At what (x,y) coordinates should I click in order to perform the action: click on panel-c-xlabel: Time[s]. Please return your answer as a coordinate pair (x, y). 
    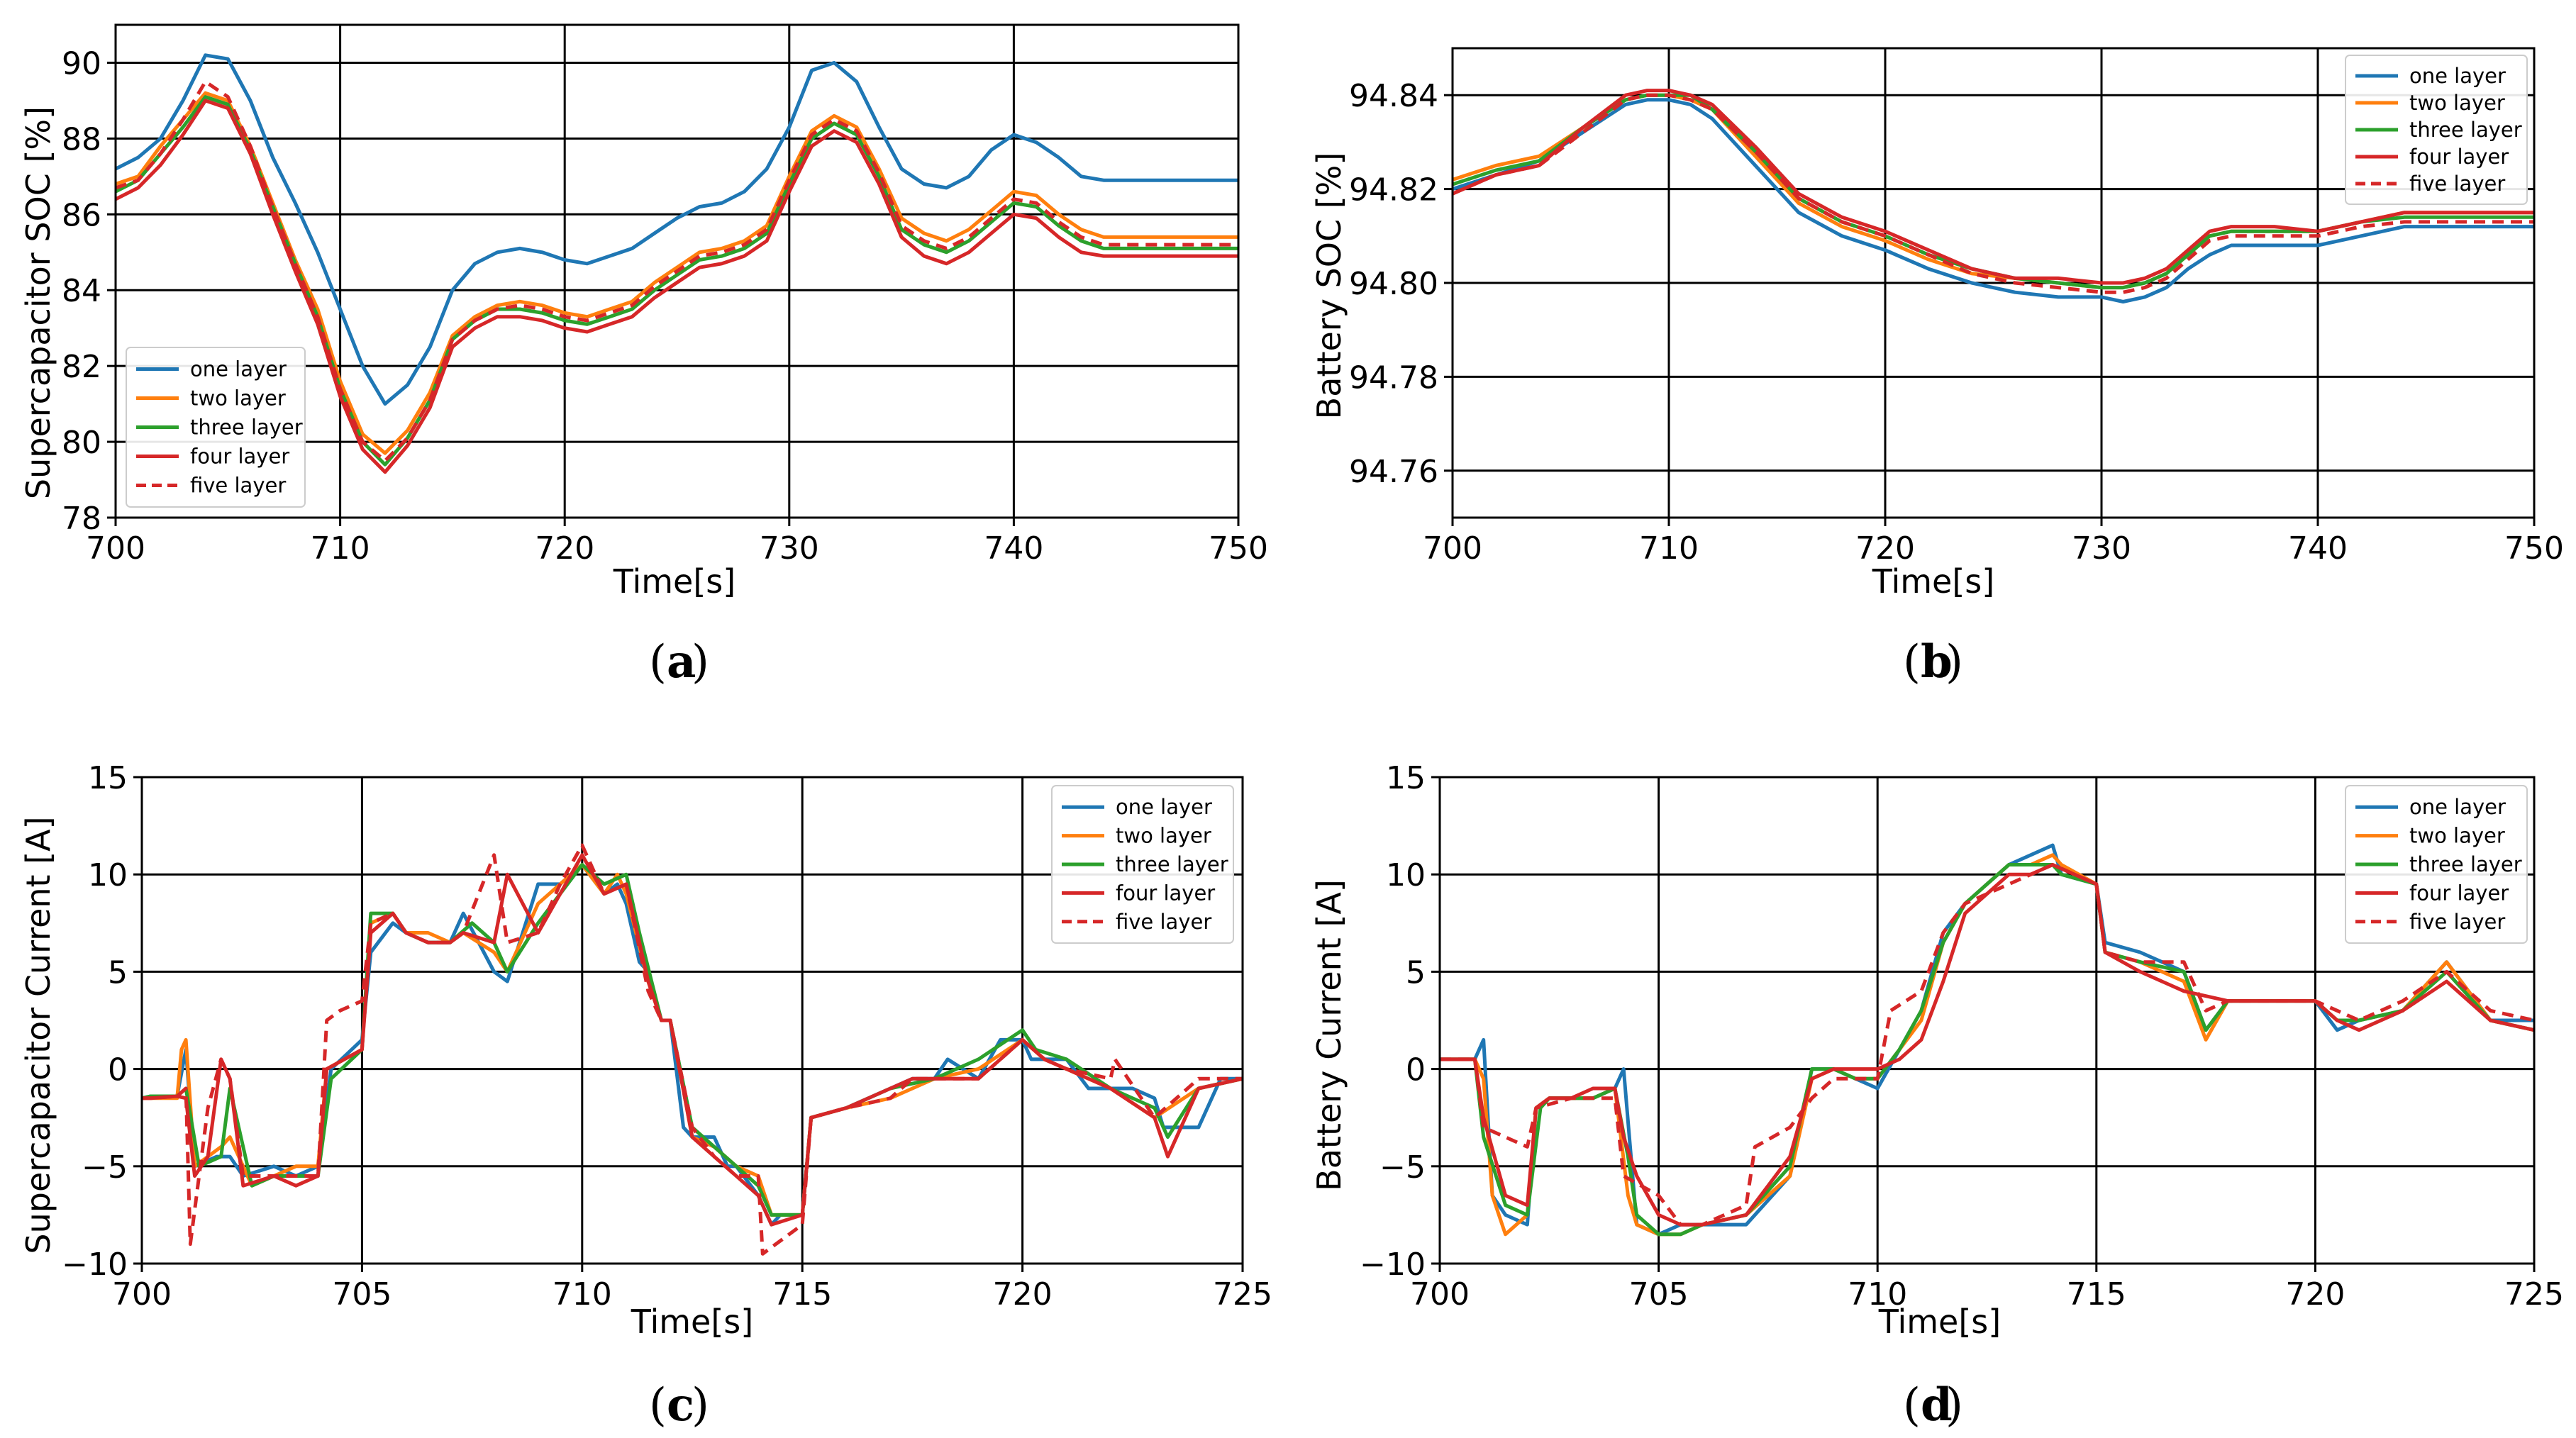
    Looking at the image, I should click on (692, 1322).